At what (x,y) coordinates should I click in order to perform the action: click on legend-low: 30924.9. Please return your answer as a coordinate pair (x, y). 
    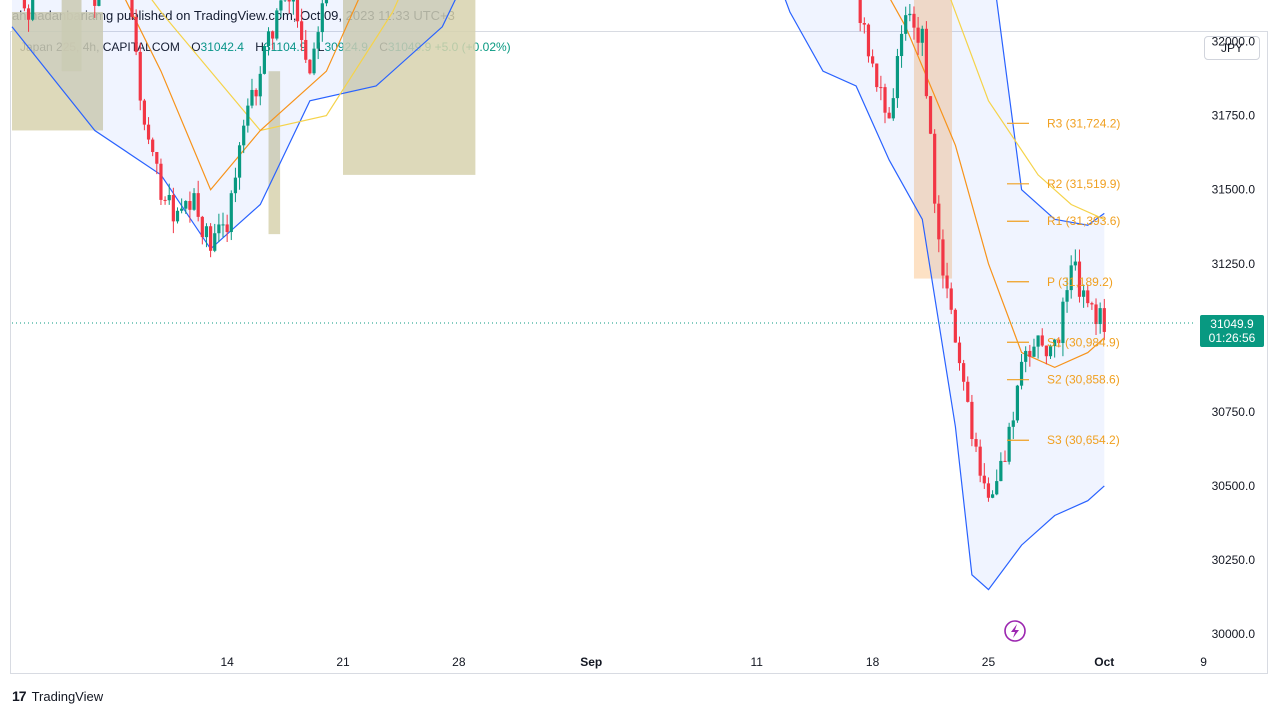
    Looking at the image, I should click on (346, 47).